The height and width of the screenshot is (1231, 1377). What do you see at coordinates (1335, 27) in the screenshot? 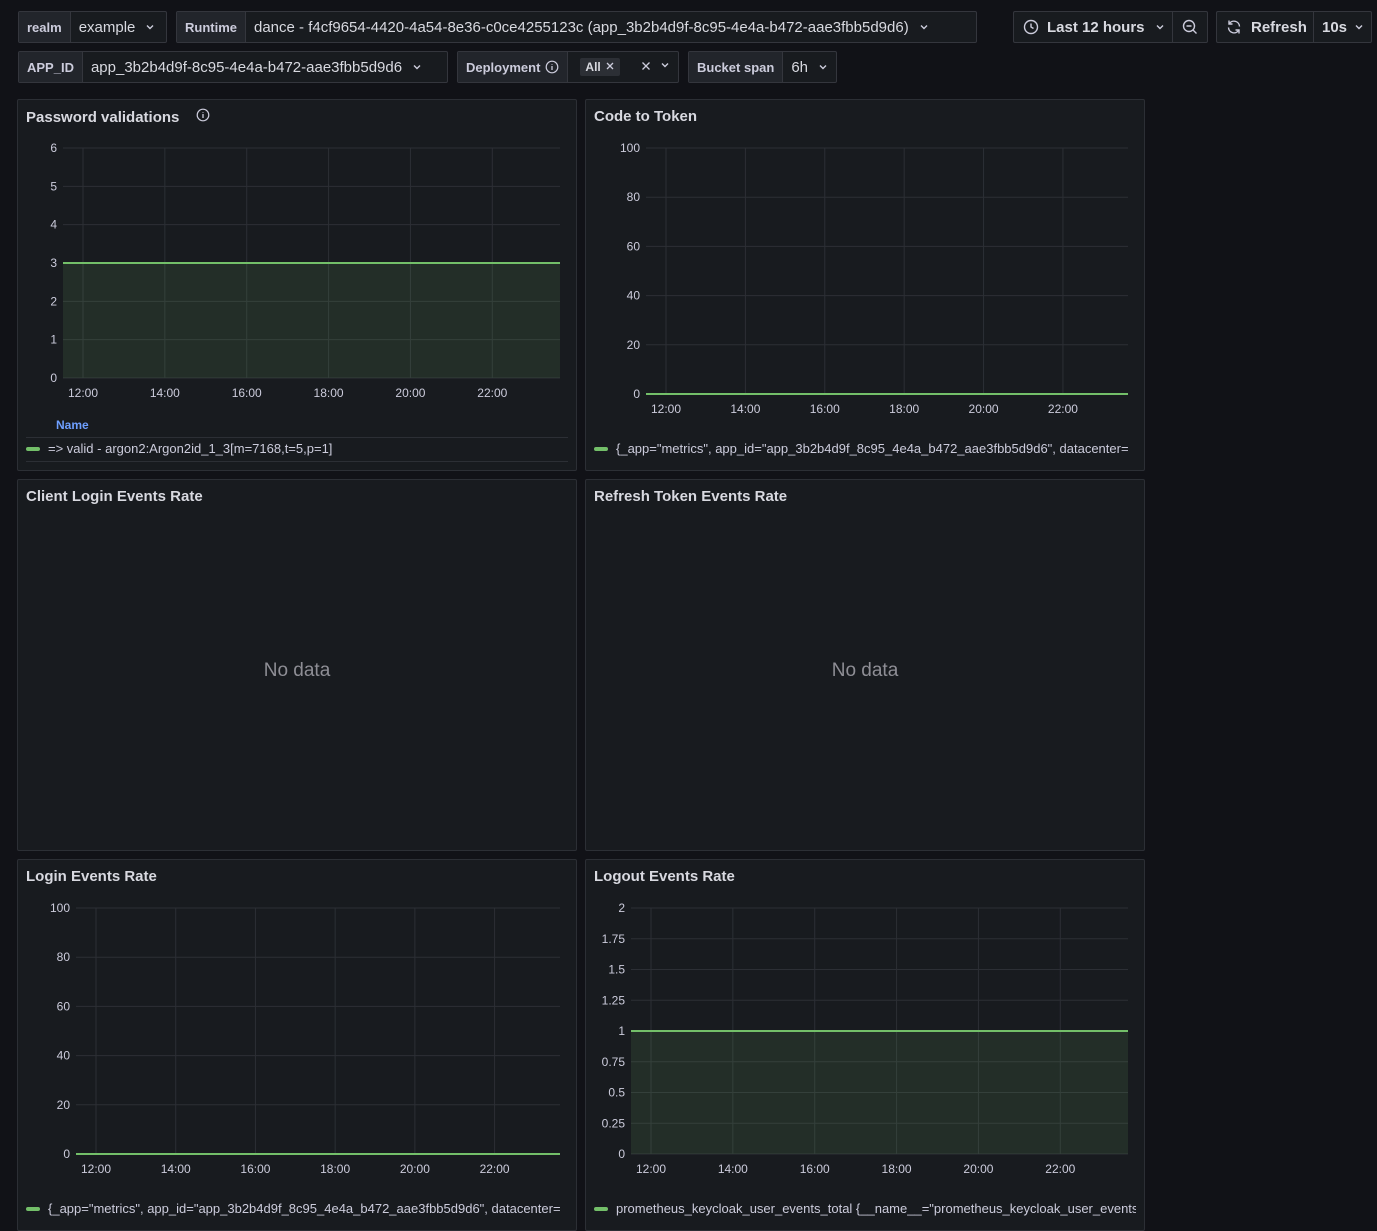
I see `refresh-interval-value: 10s` at bounding box center [1335, 27].